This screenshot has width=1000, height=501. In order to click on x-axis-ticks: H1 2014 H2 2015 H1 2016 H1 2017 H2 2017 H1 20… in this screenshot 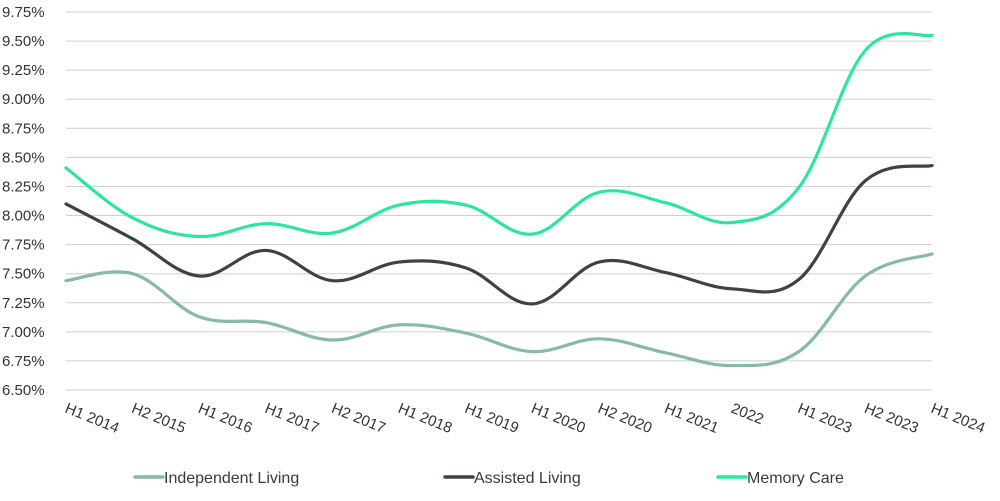, I will do `click(525, 418)`.